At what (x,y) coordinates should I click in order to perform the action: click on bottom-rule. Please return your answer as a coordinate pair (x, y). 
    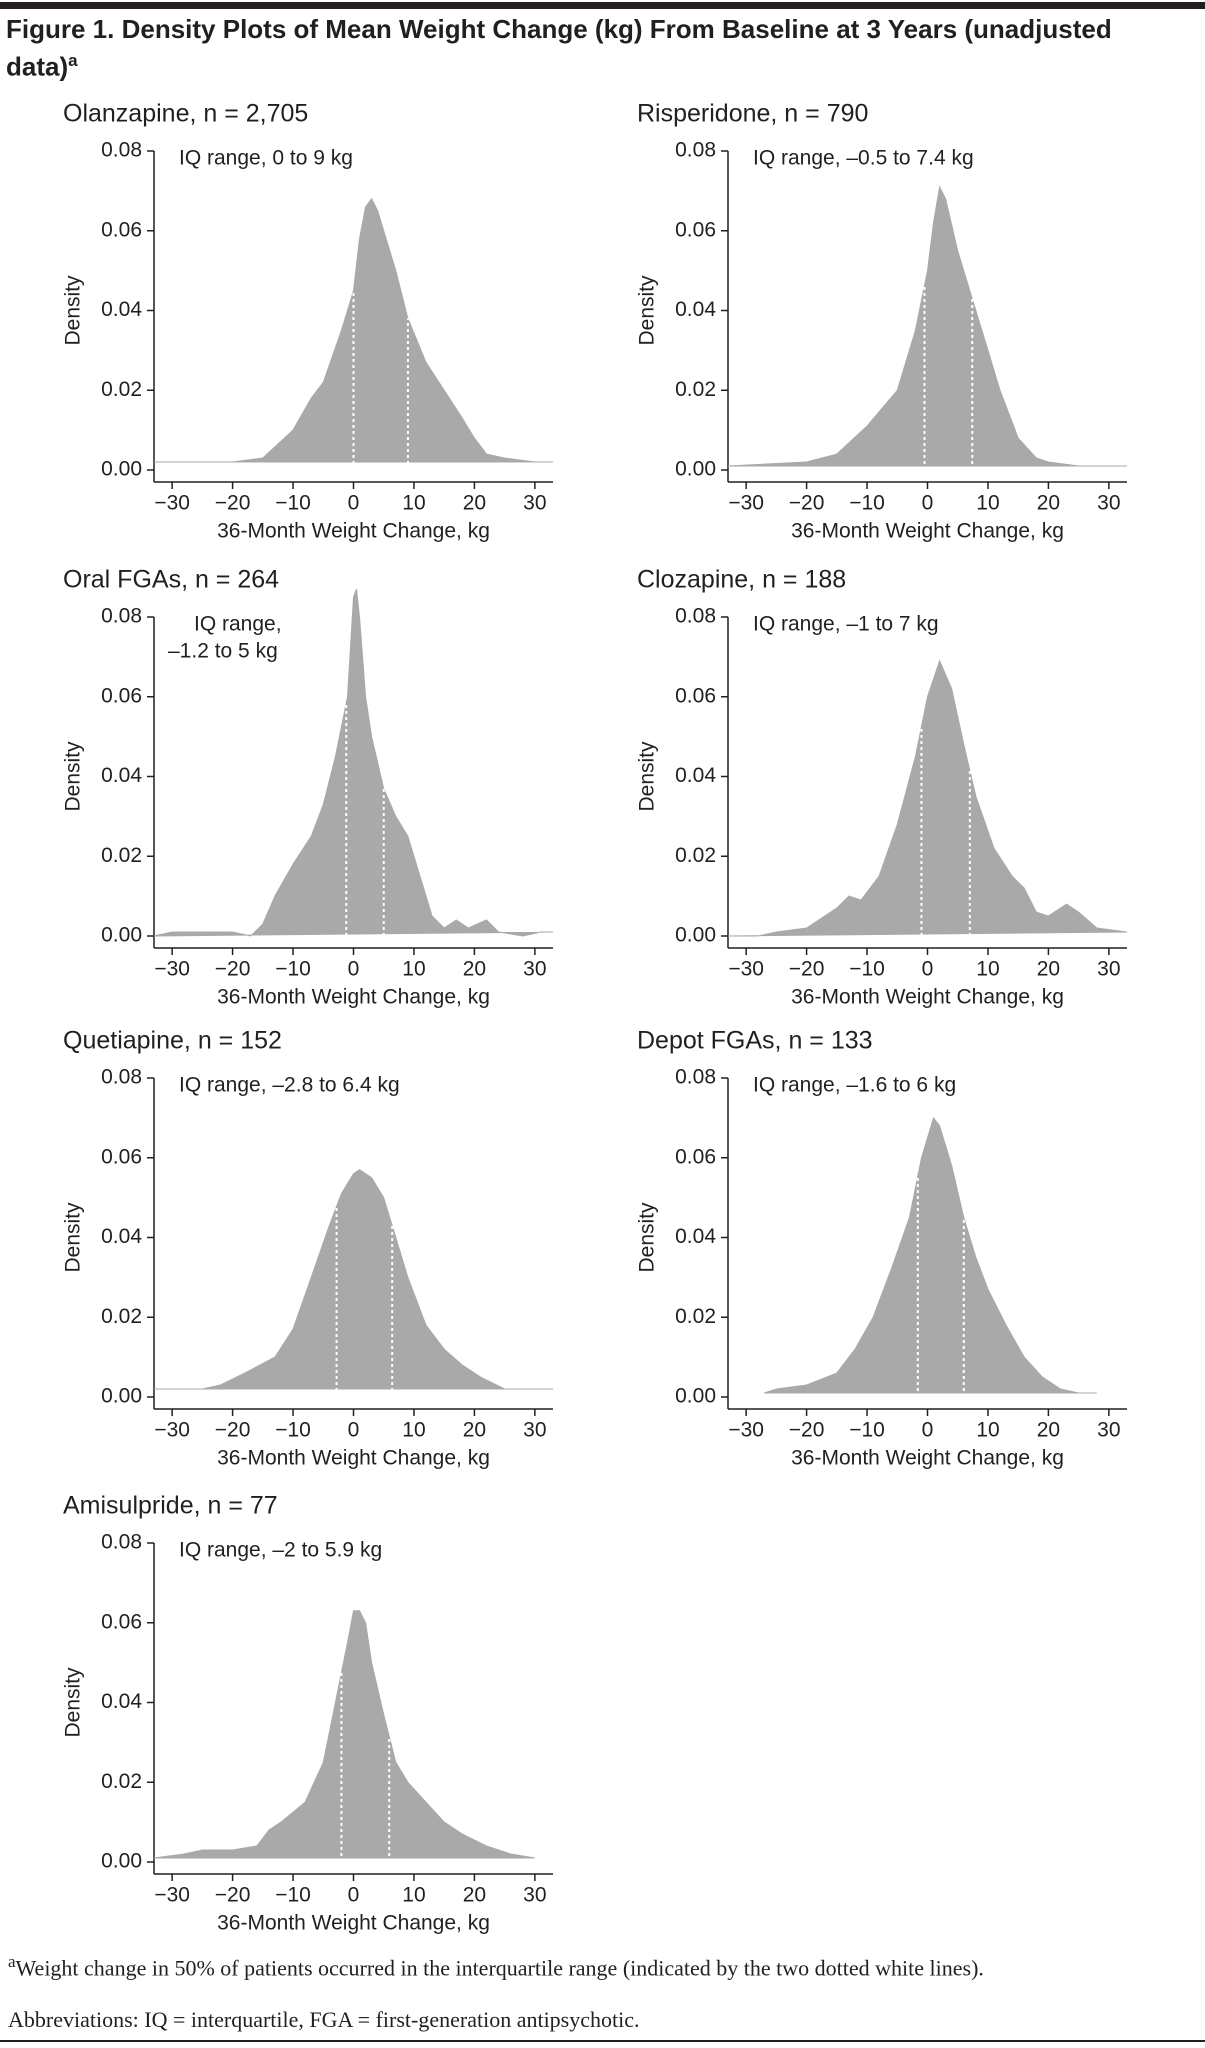
    Looking at the image, I should click on (602, 2041).